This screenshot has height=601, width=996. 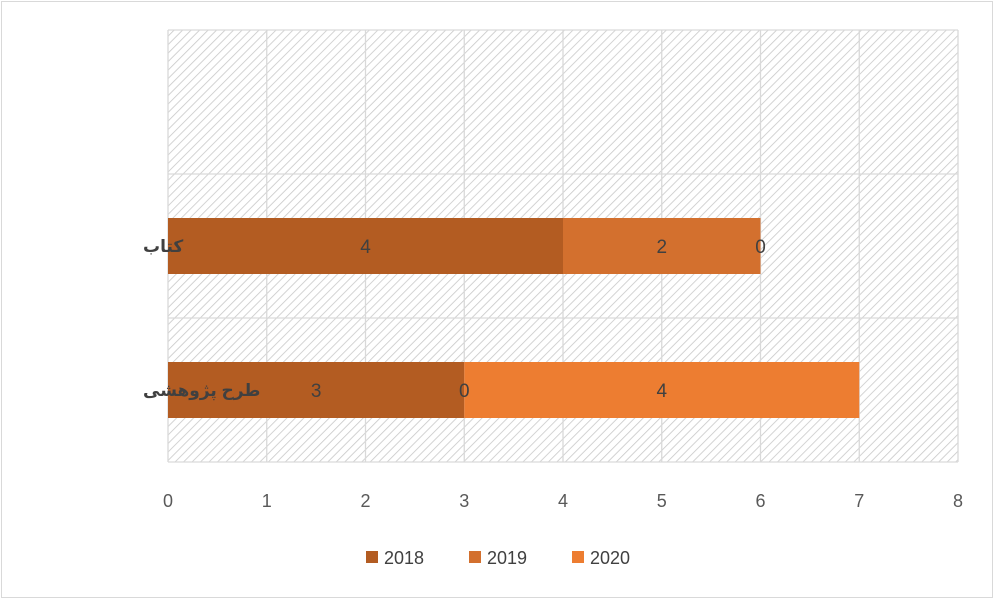 What do you see at coordinates (859, 501) in the screenshot?
I see `x-tick-label: 7` at bounding box center [859, 501].